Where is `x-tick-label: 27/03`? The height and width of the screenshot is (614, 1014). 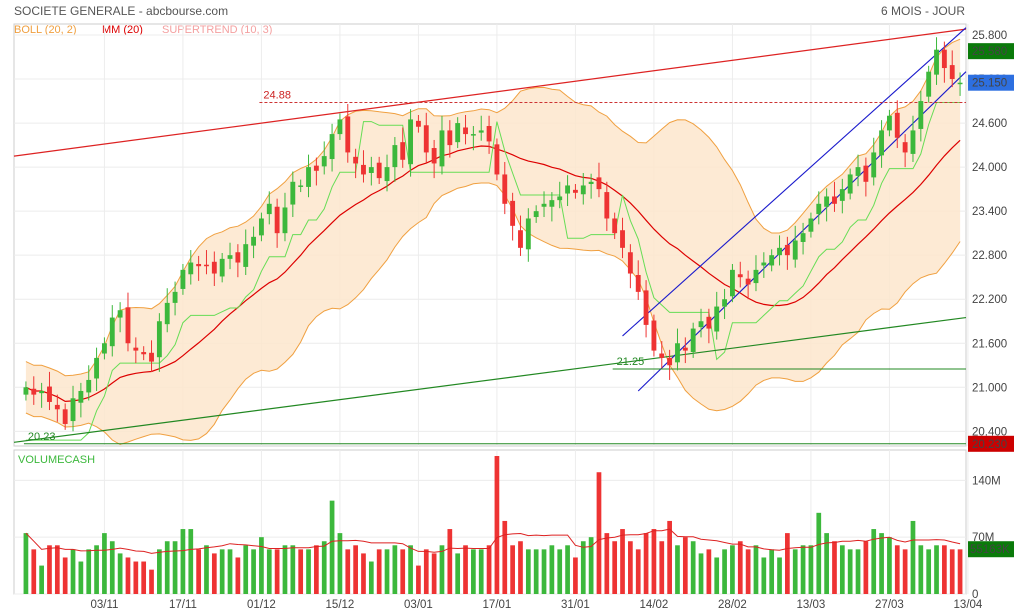 x-tick-label: 27/03 is located at coordinates (889, 605).